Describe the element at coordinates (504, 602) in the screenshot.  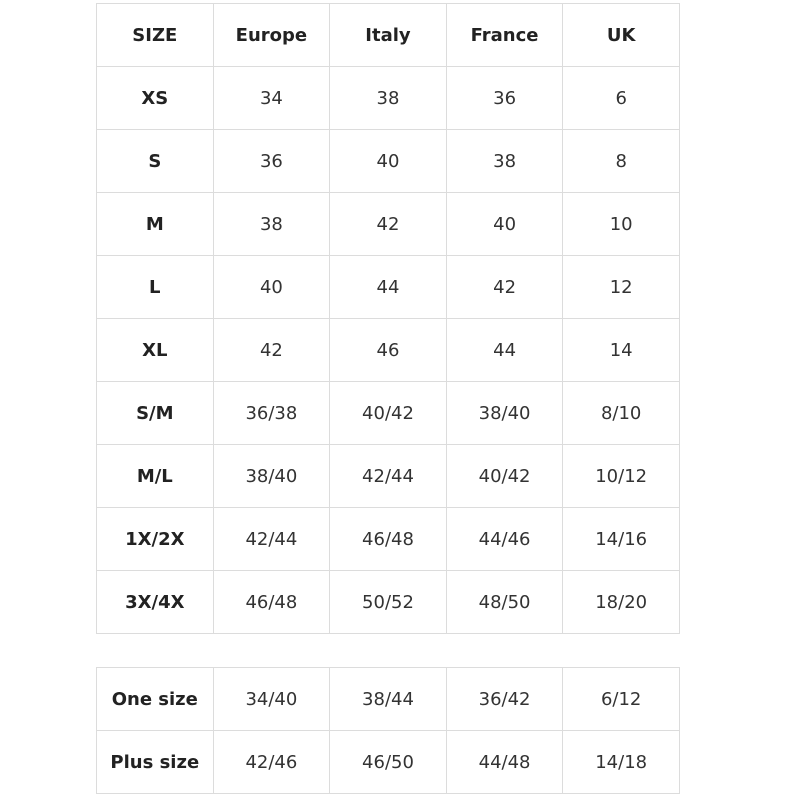
I see `table-cell: 48/50` at that location.